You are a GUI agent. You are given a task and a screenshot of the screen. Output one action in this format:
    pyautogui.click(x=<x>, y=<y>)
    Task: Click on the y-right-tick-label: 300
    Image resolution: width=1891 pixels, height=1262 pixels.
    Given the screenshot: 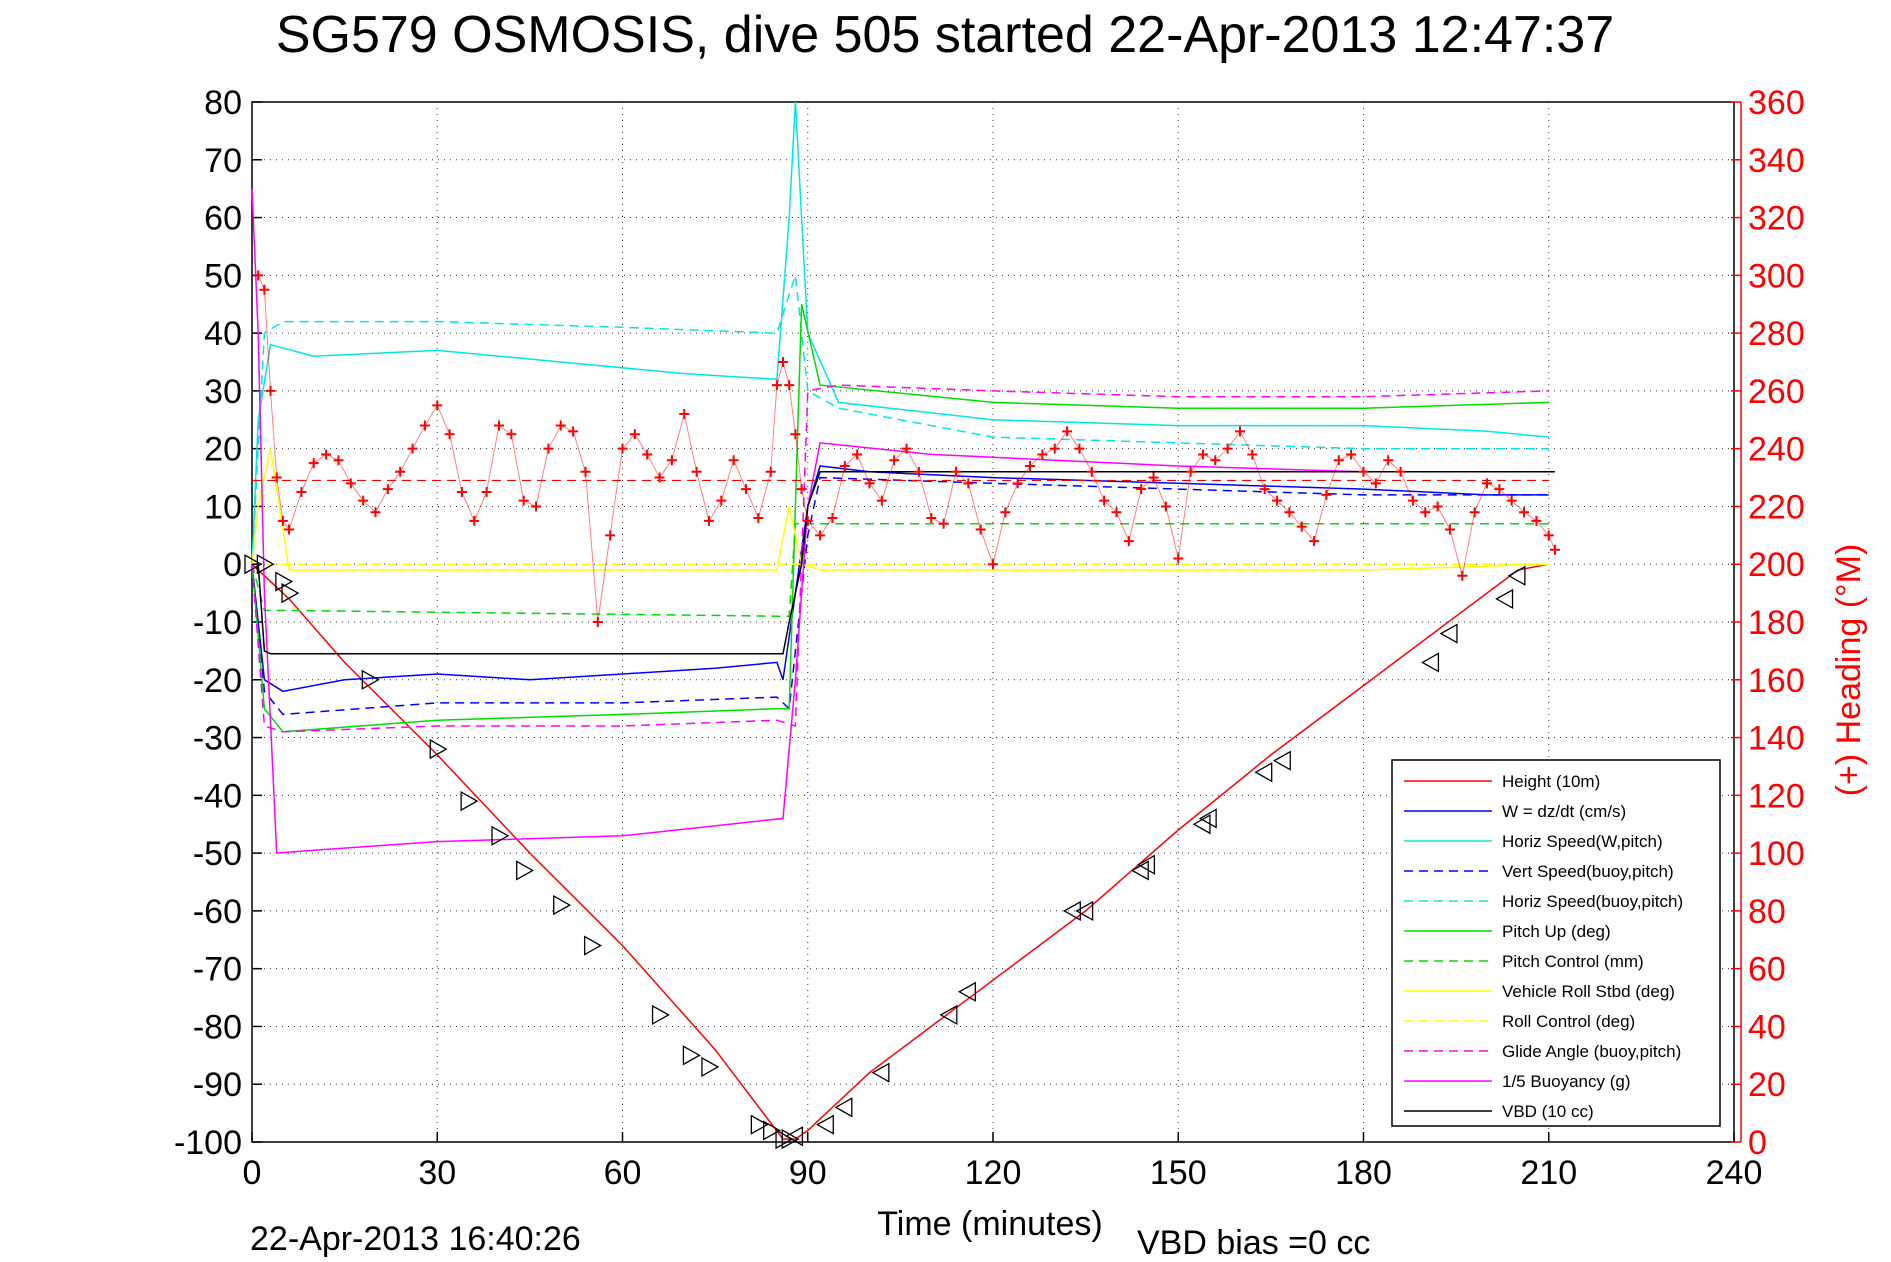 What is the action you would take?
    pyautogui.click(x=1776, y=276)
    